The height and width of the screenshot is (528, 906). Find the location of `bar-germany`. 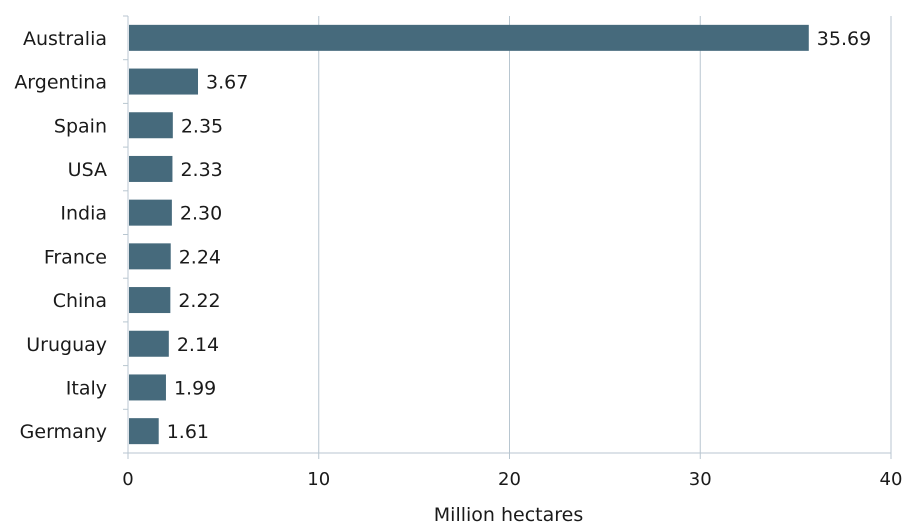

bar-germany is located at coordinates (144, 431).